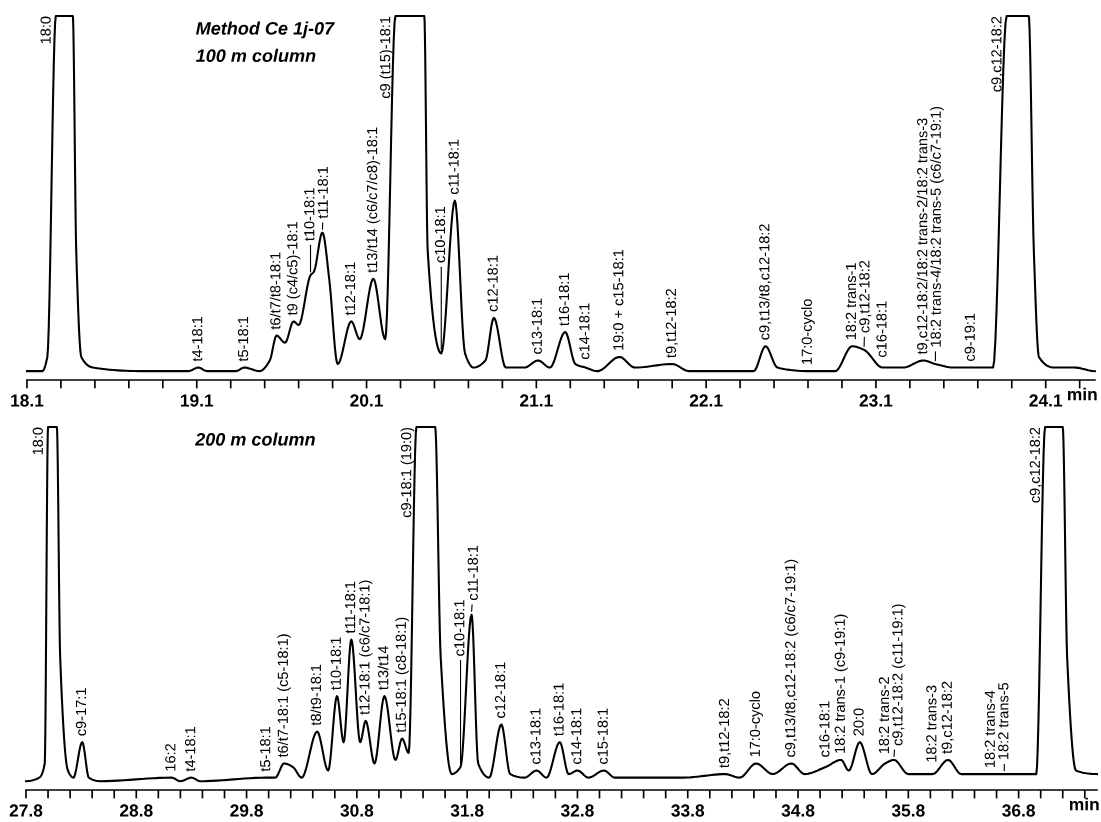 Image resolution: width=1101 pixels, height=822 pixels. Describe the element at coordinates (969, 337) in the screenshot. I see `annotation: c9-19:1` at that location.